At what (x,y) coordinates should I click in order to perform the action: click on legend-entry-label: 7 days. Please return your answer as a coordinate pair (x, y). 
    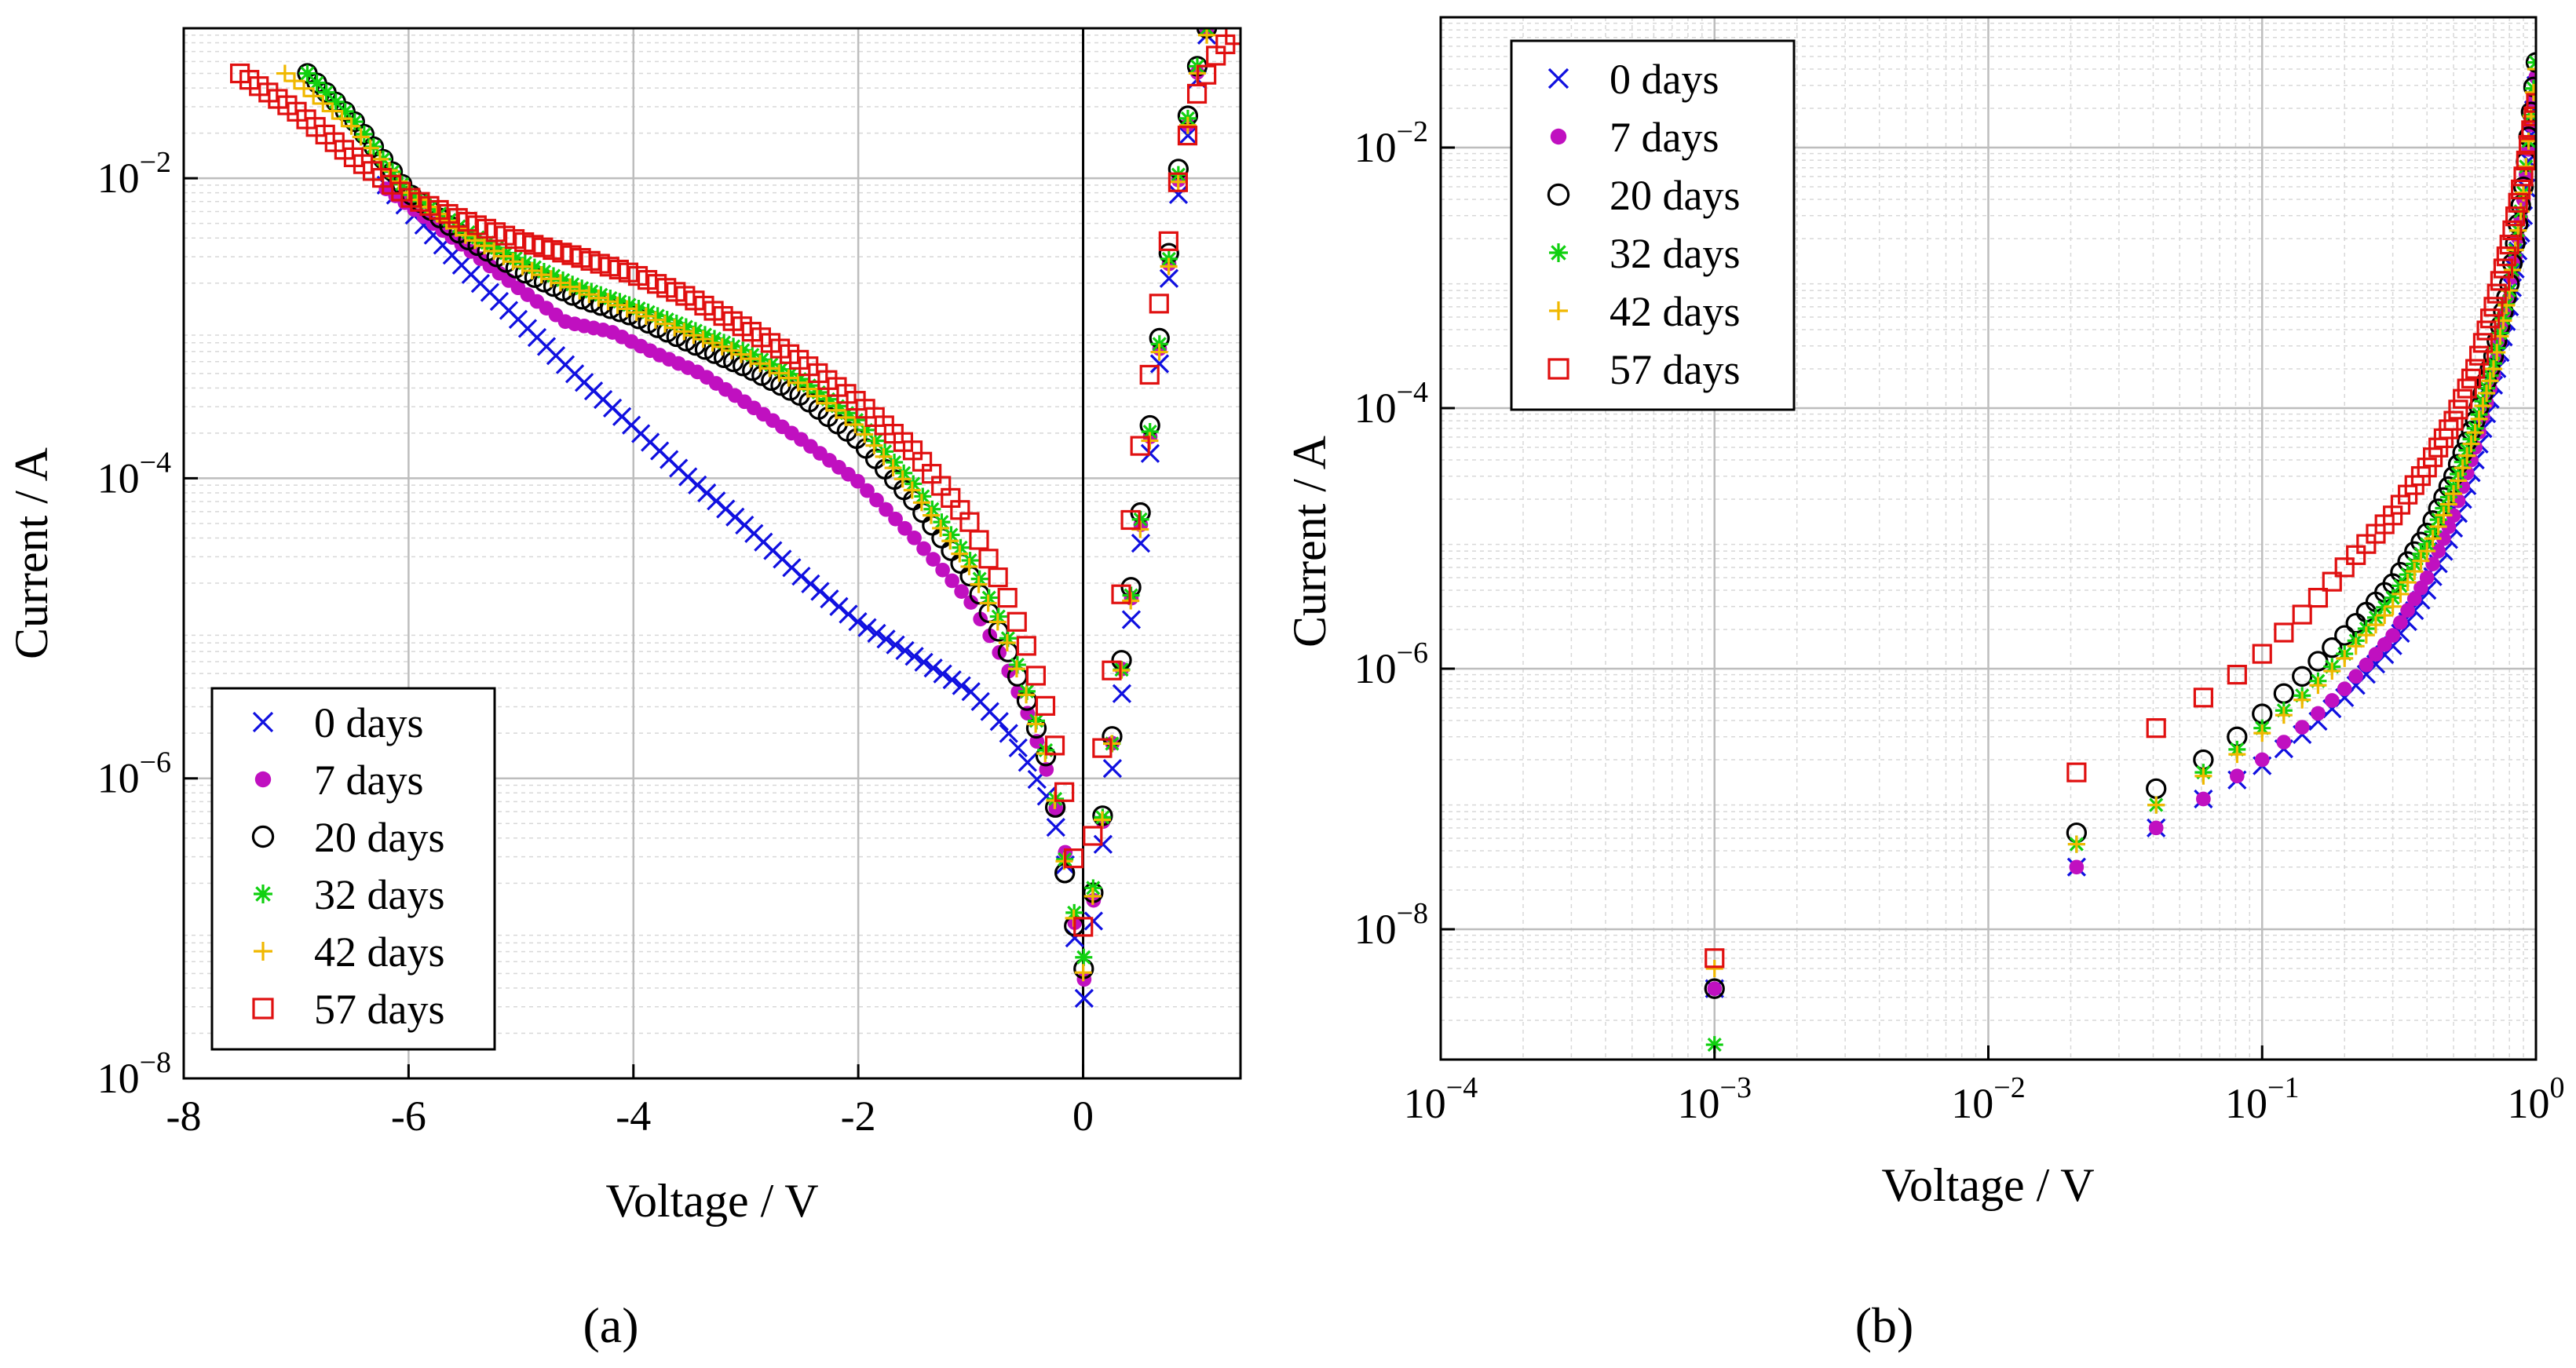
    Looking at the image, I should click on (368, 780).